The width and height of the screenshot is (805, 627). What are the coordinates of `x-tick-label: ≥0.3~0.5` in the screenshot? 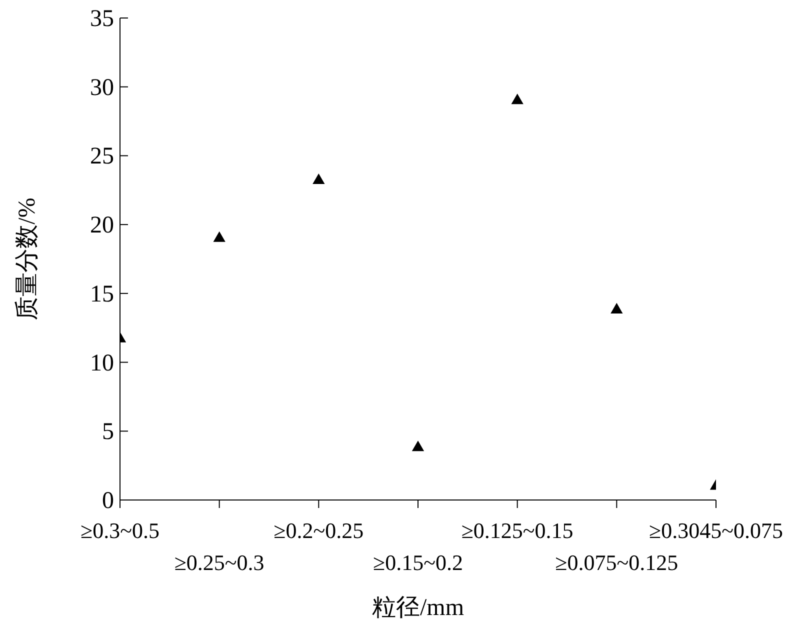 It's located at (120, 530).